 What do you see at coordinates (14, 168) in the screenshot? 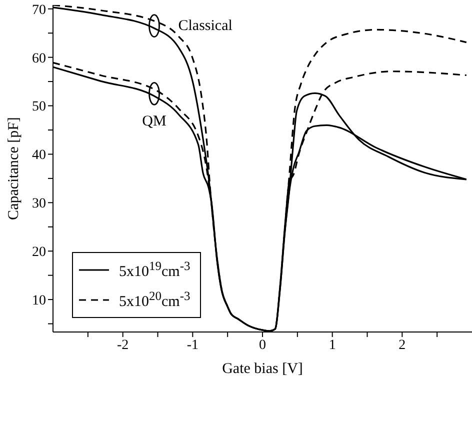
I see `y-axis-title: Capacitance [pF]` at bounding box center [14, 168].